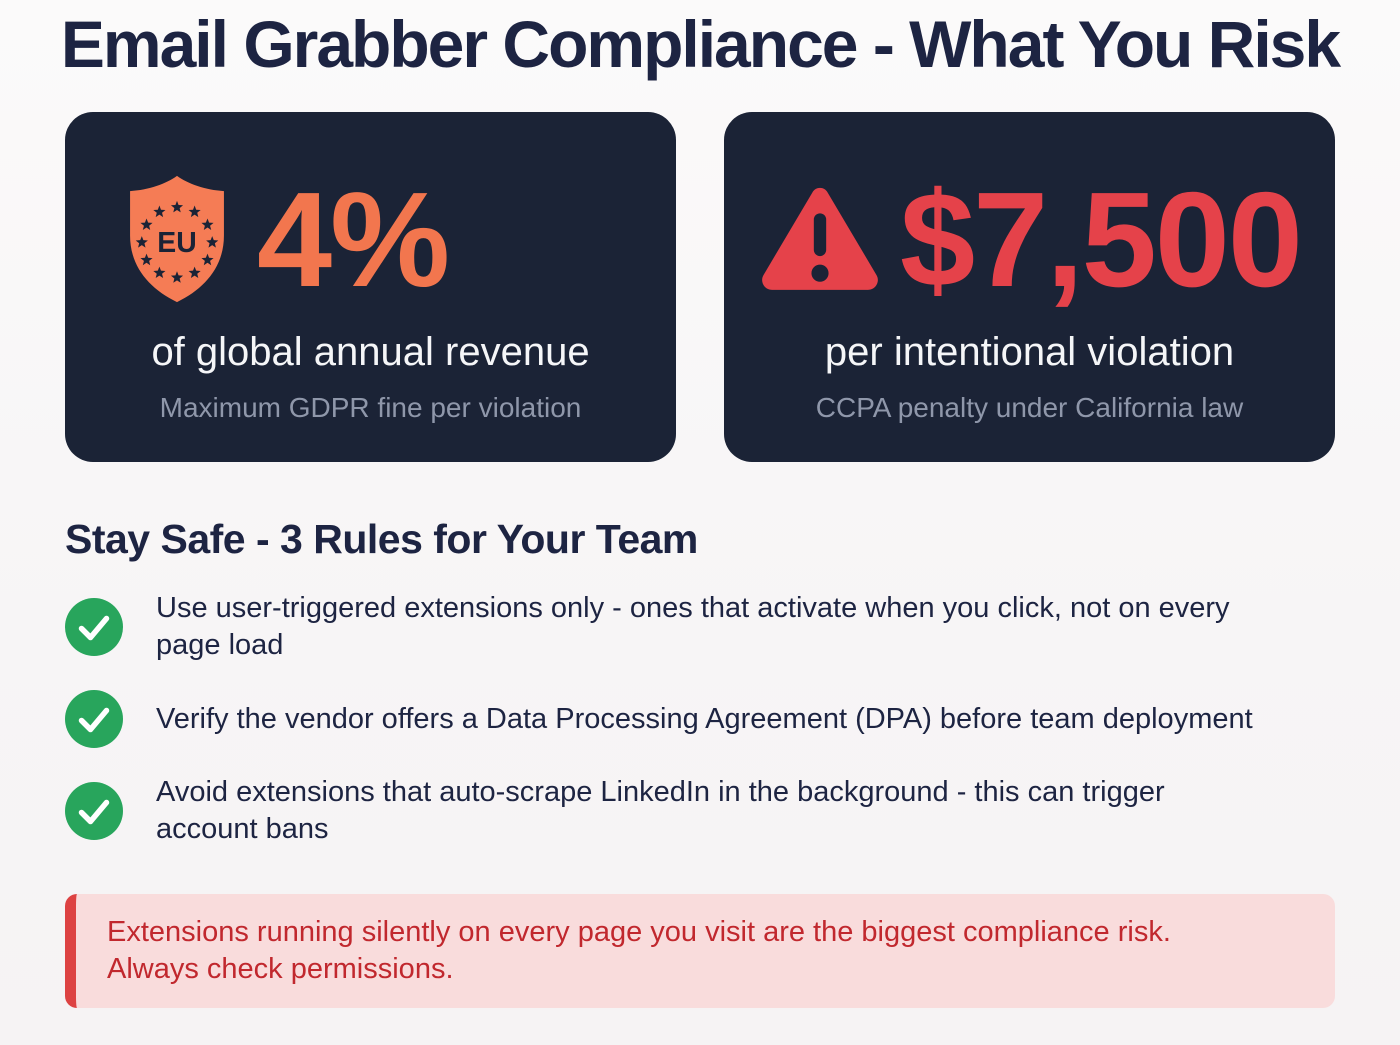 This screenshot has height=1045, width=1400. I want to click on gdpr-fine-sublabel: Maximum GDPR fine per violation, so click(370, 407).